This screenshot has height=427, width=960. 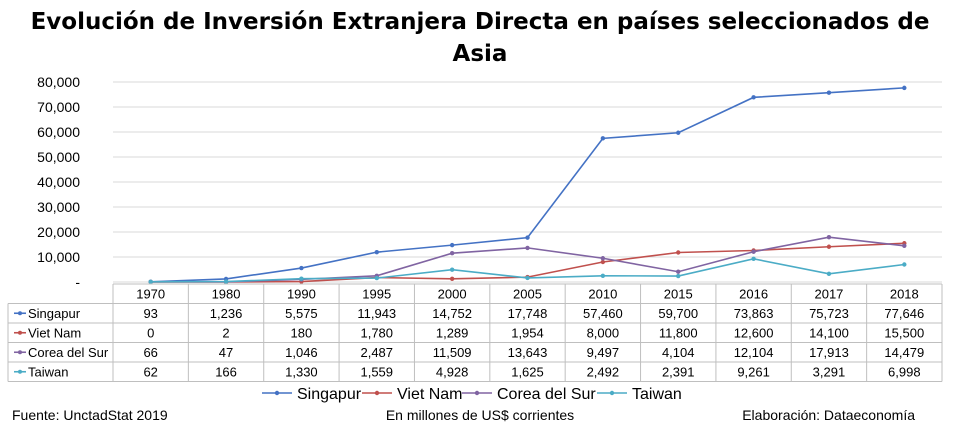 I want to click on data-label: 2,391, so click(x=678, y=372).